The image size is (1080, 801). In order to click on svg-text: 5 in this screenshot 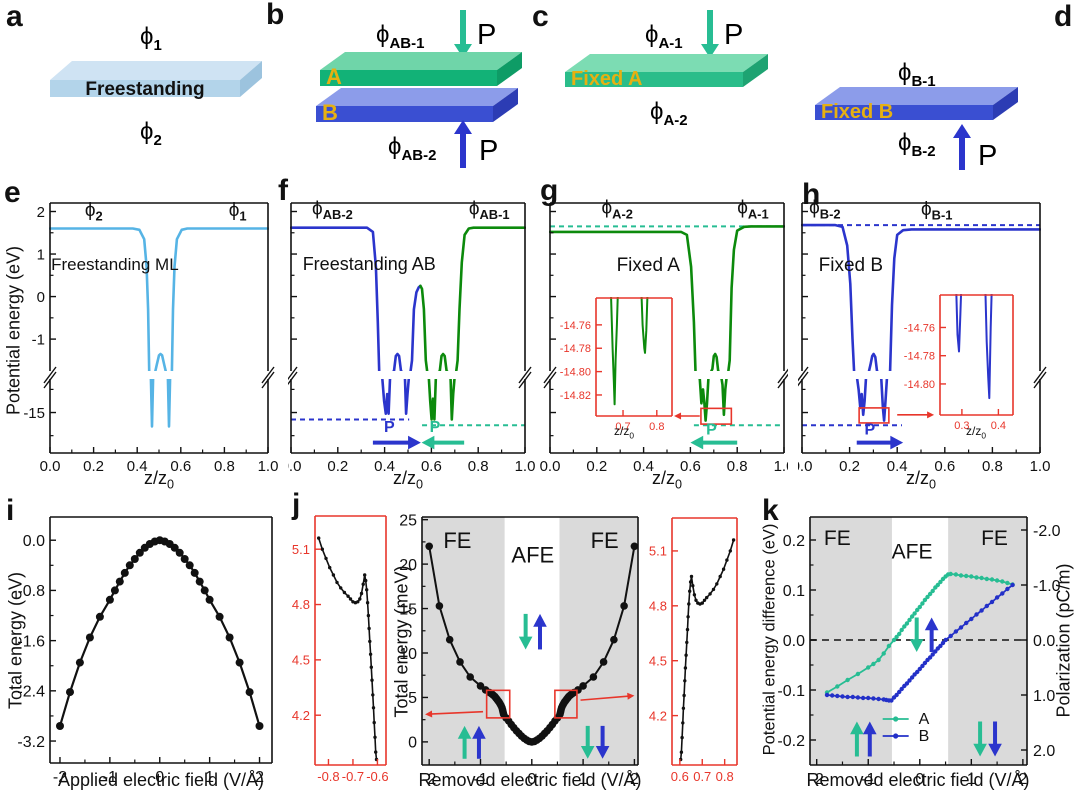, I will do `click(412, 698)`.